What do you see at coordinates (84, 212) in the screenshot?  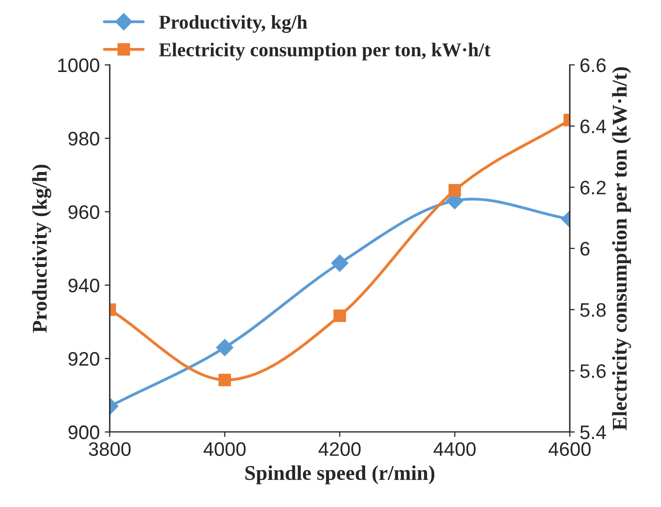 I see `y-tick-label: 960` at bounding box center [84, 212].